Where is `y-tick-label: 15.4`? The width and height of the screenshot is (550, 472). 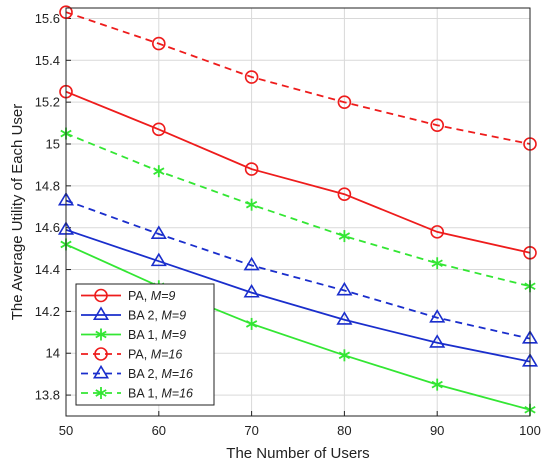
y-tick-label: 15.4 is located at coordinates (47, 60).